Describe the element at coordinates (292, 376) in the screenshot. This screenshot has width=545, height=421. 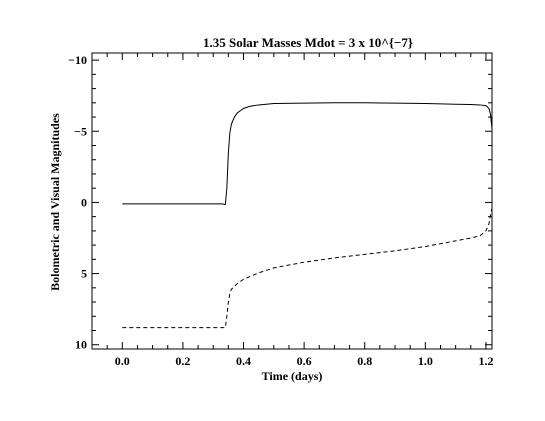
I see `x-axis-label: Time (days)` at that location.